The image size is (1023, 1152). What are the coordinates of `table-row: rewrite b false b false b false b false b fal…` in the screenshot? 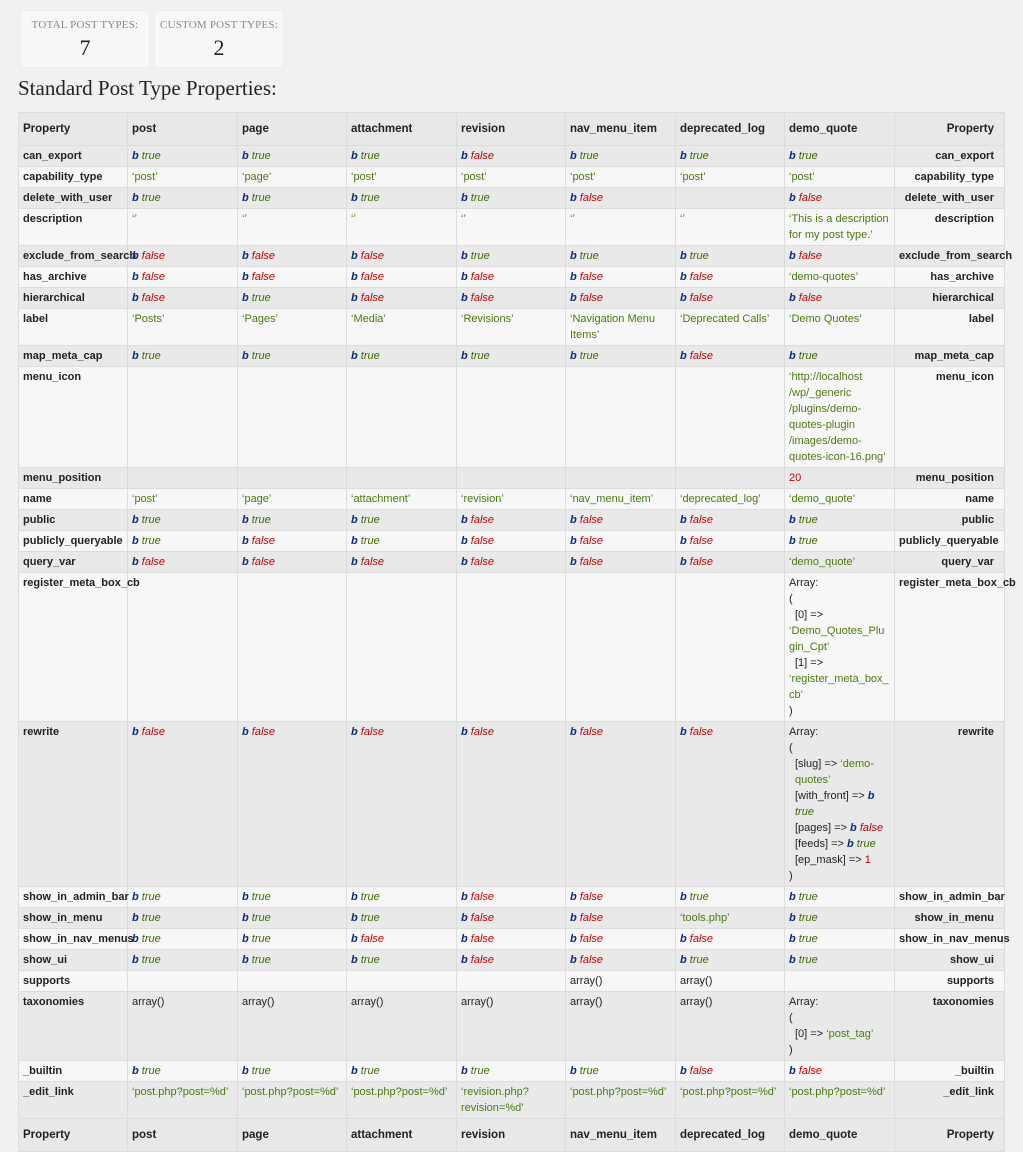 It's located at (511, 804).